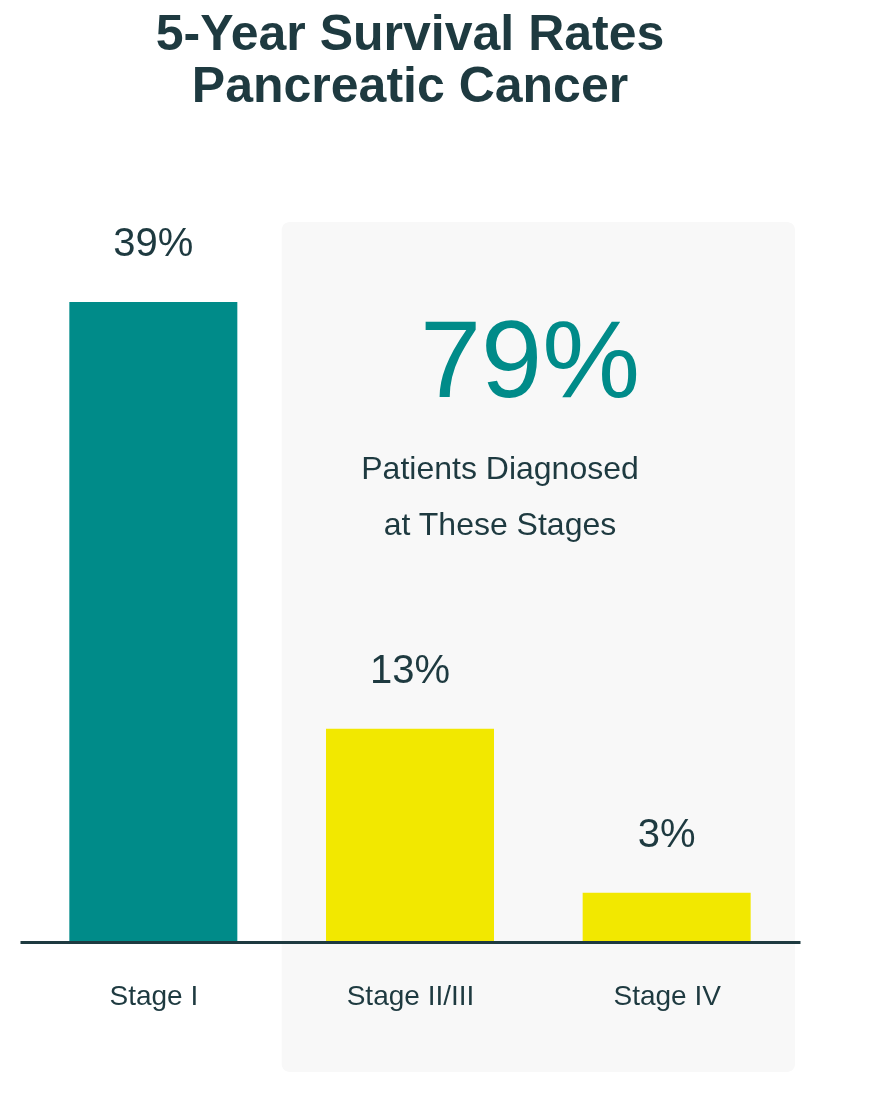 Image resolution: width=873 pixels, height=1097 pixels. Describe the element at coordinates (500, 496) in the screenshot. I see `annotation: Patients Diagnosed at These Stages` at that location.